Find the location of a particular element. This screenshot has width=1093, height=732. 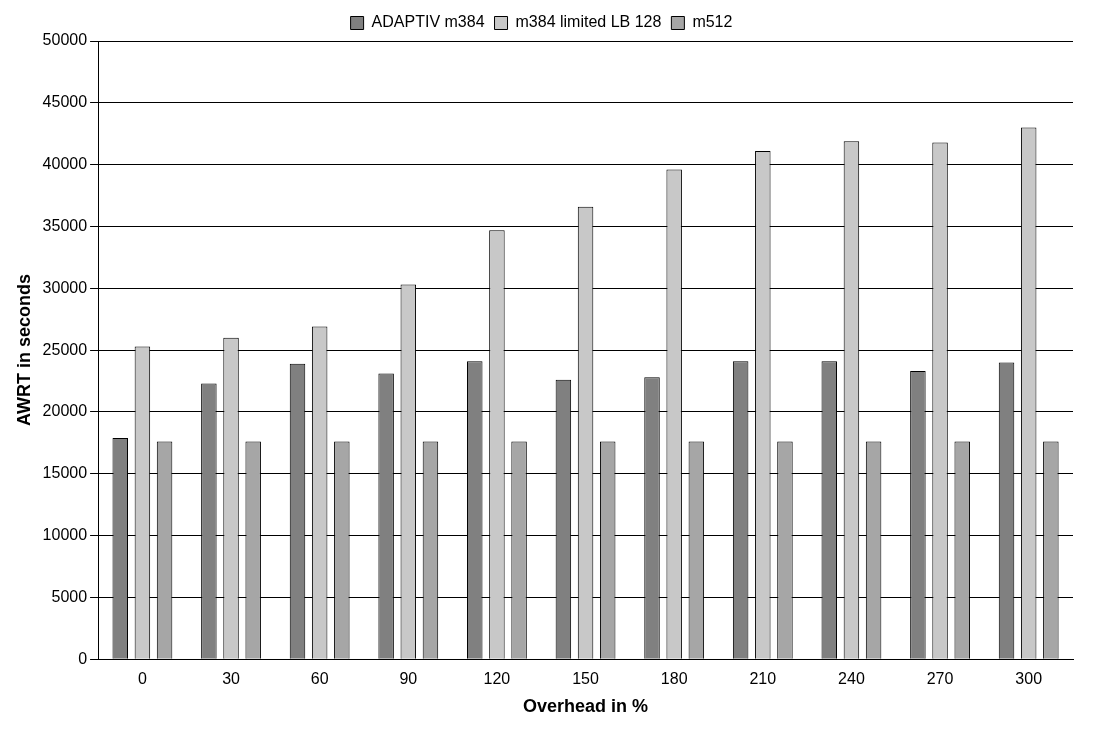

y-tick-label: 20000 is located at coordinates (65, 411).